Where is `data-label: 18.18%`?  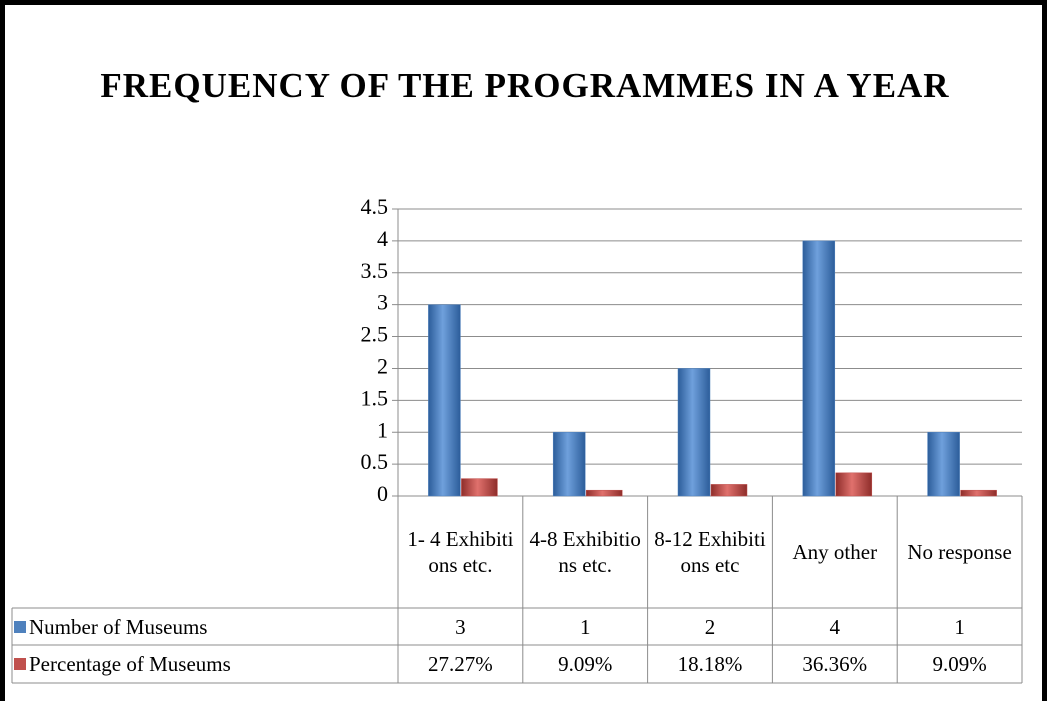 data-label: 18.18% is located at coordinates (710, 664).